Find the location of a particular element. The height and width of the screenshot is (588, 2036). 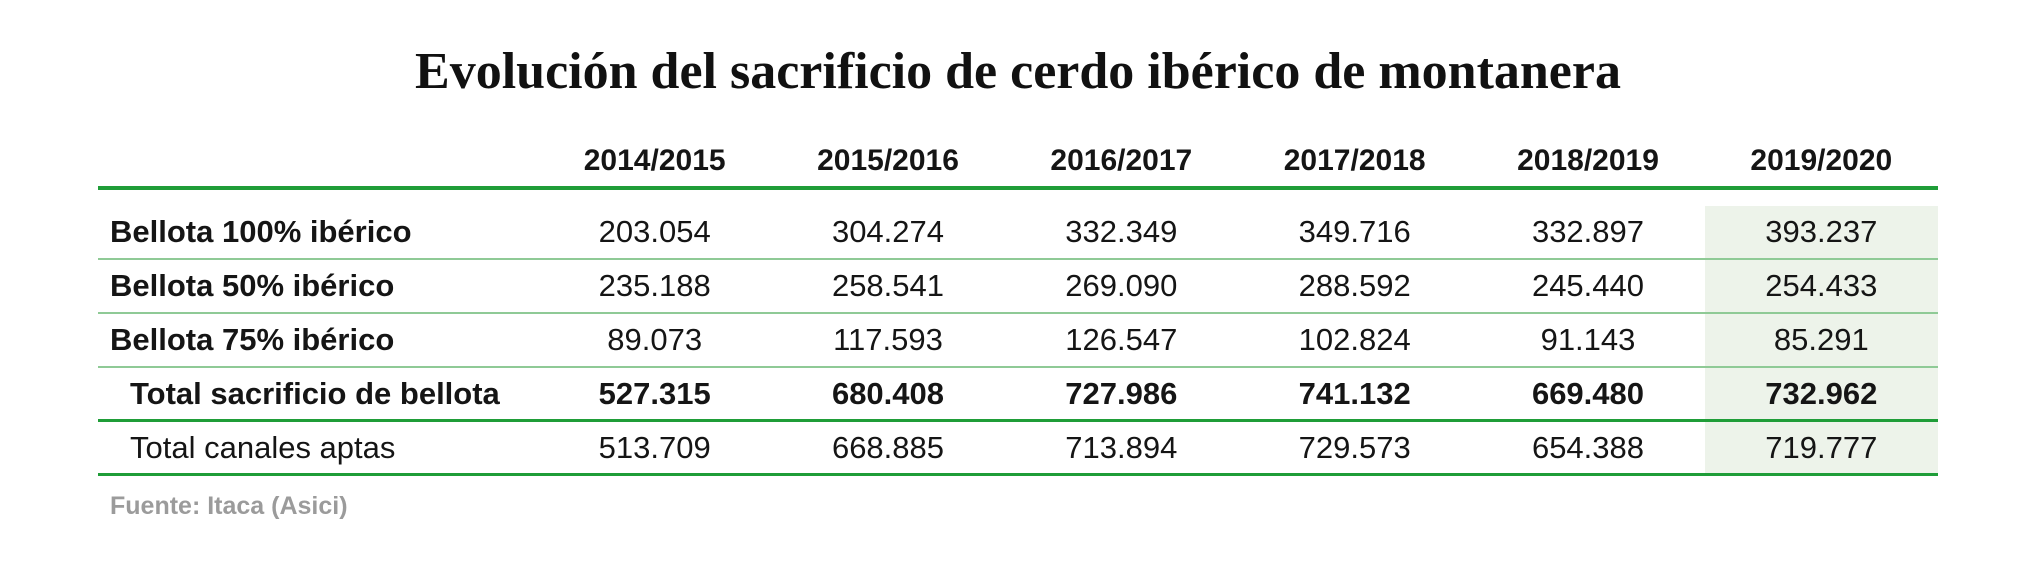

value-cell: 85.291 is located at coordinates (1821, 340).